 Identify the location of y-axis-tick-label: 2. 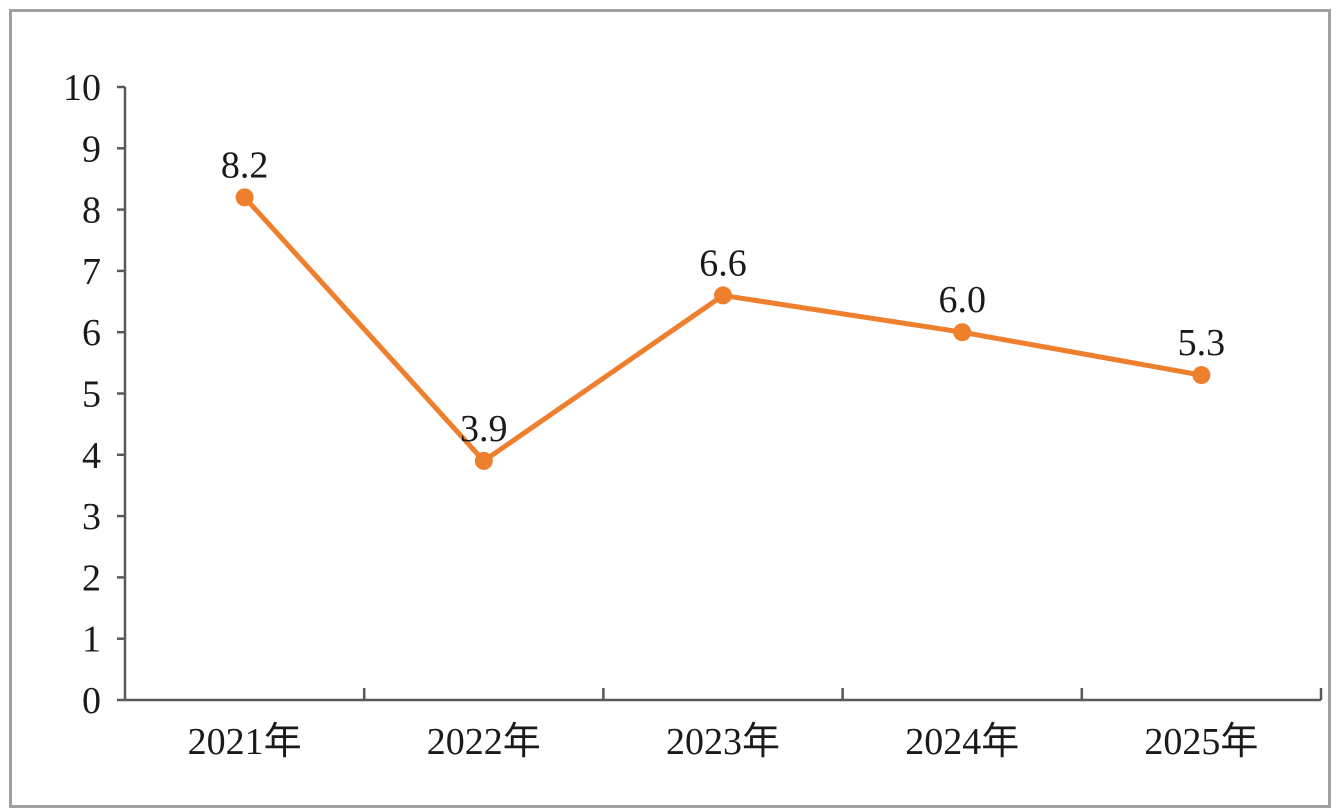
(91, 578).